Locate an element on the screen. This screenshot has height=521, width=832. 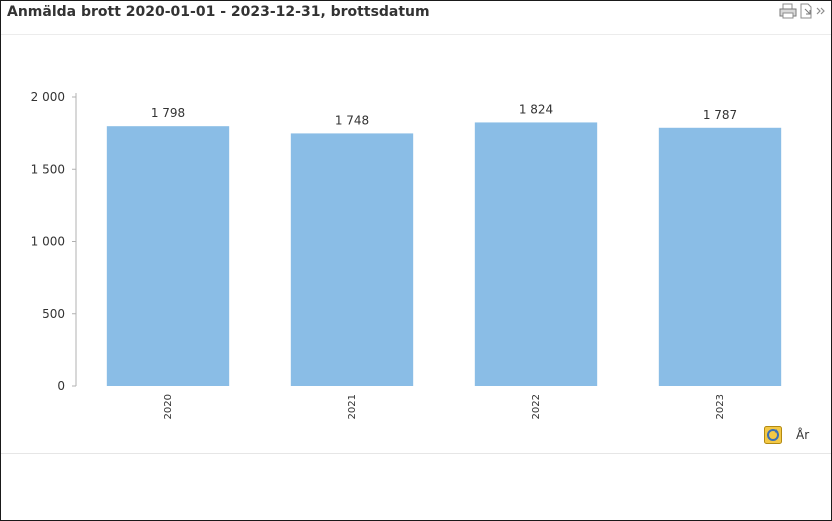
x-tick-label-2022: 2022 is located at coordinates (536, 406).